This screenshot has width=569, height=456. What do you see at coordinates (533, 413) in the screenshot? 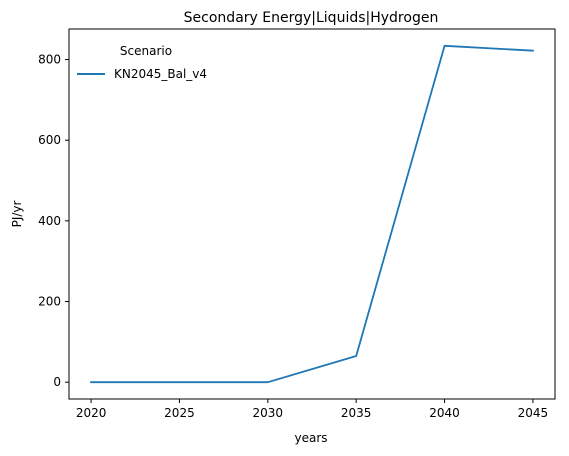
I see `x-tick-label: 2045` at bounding box center [533, 413].